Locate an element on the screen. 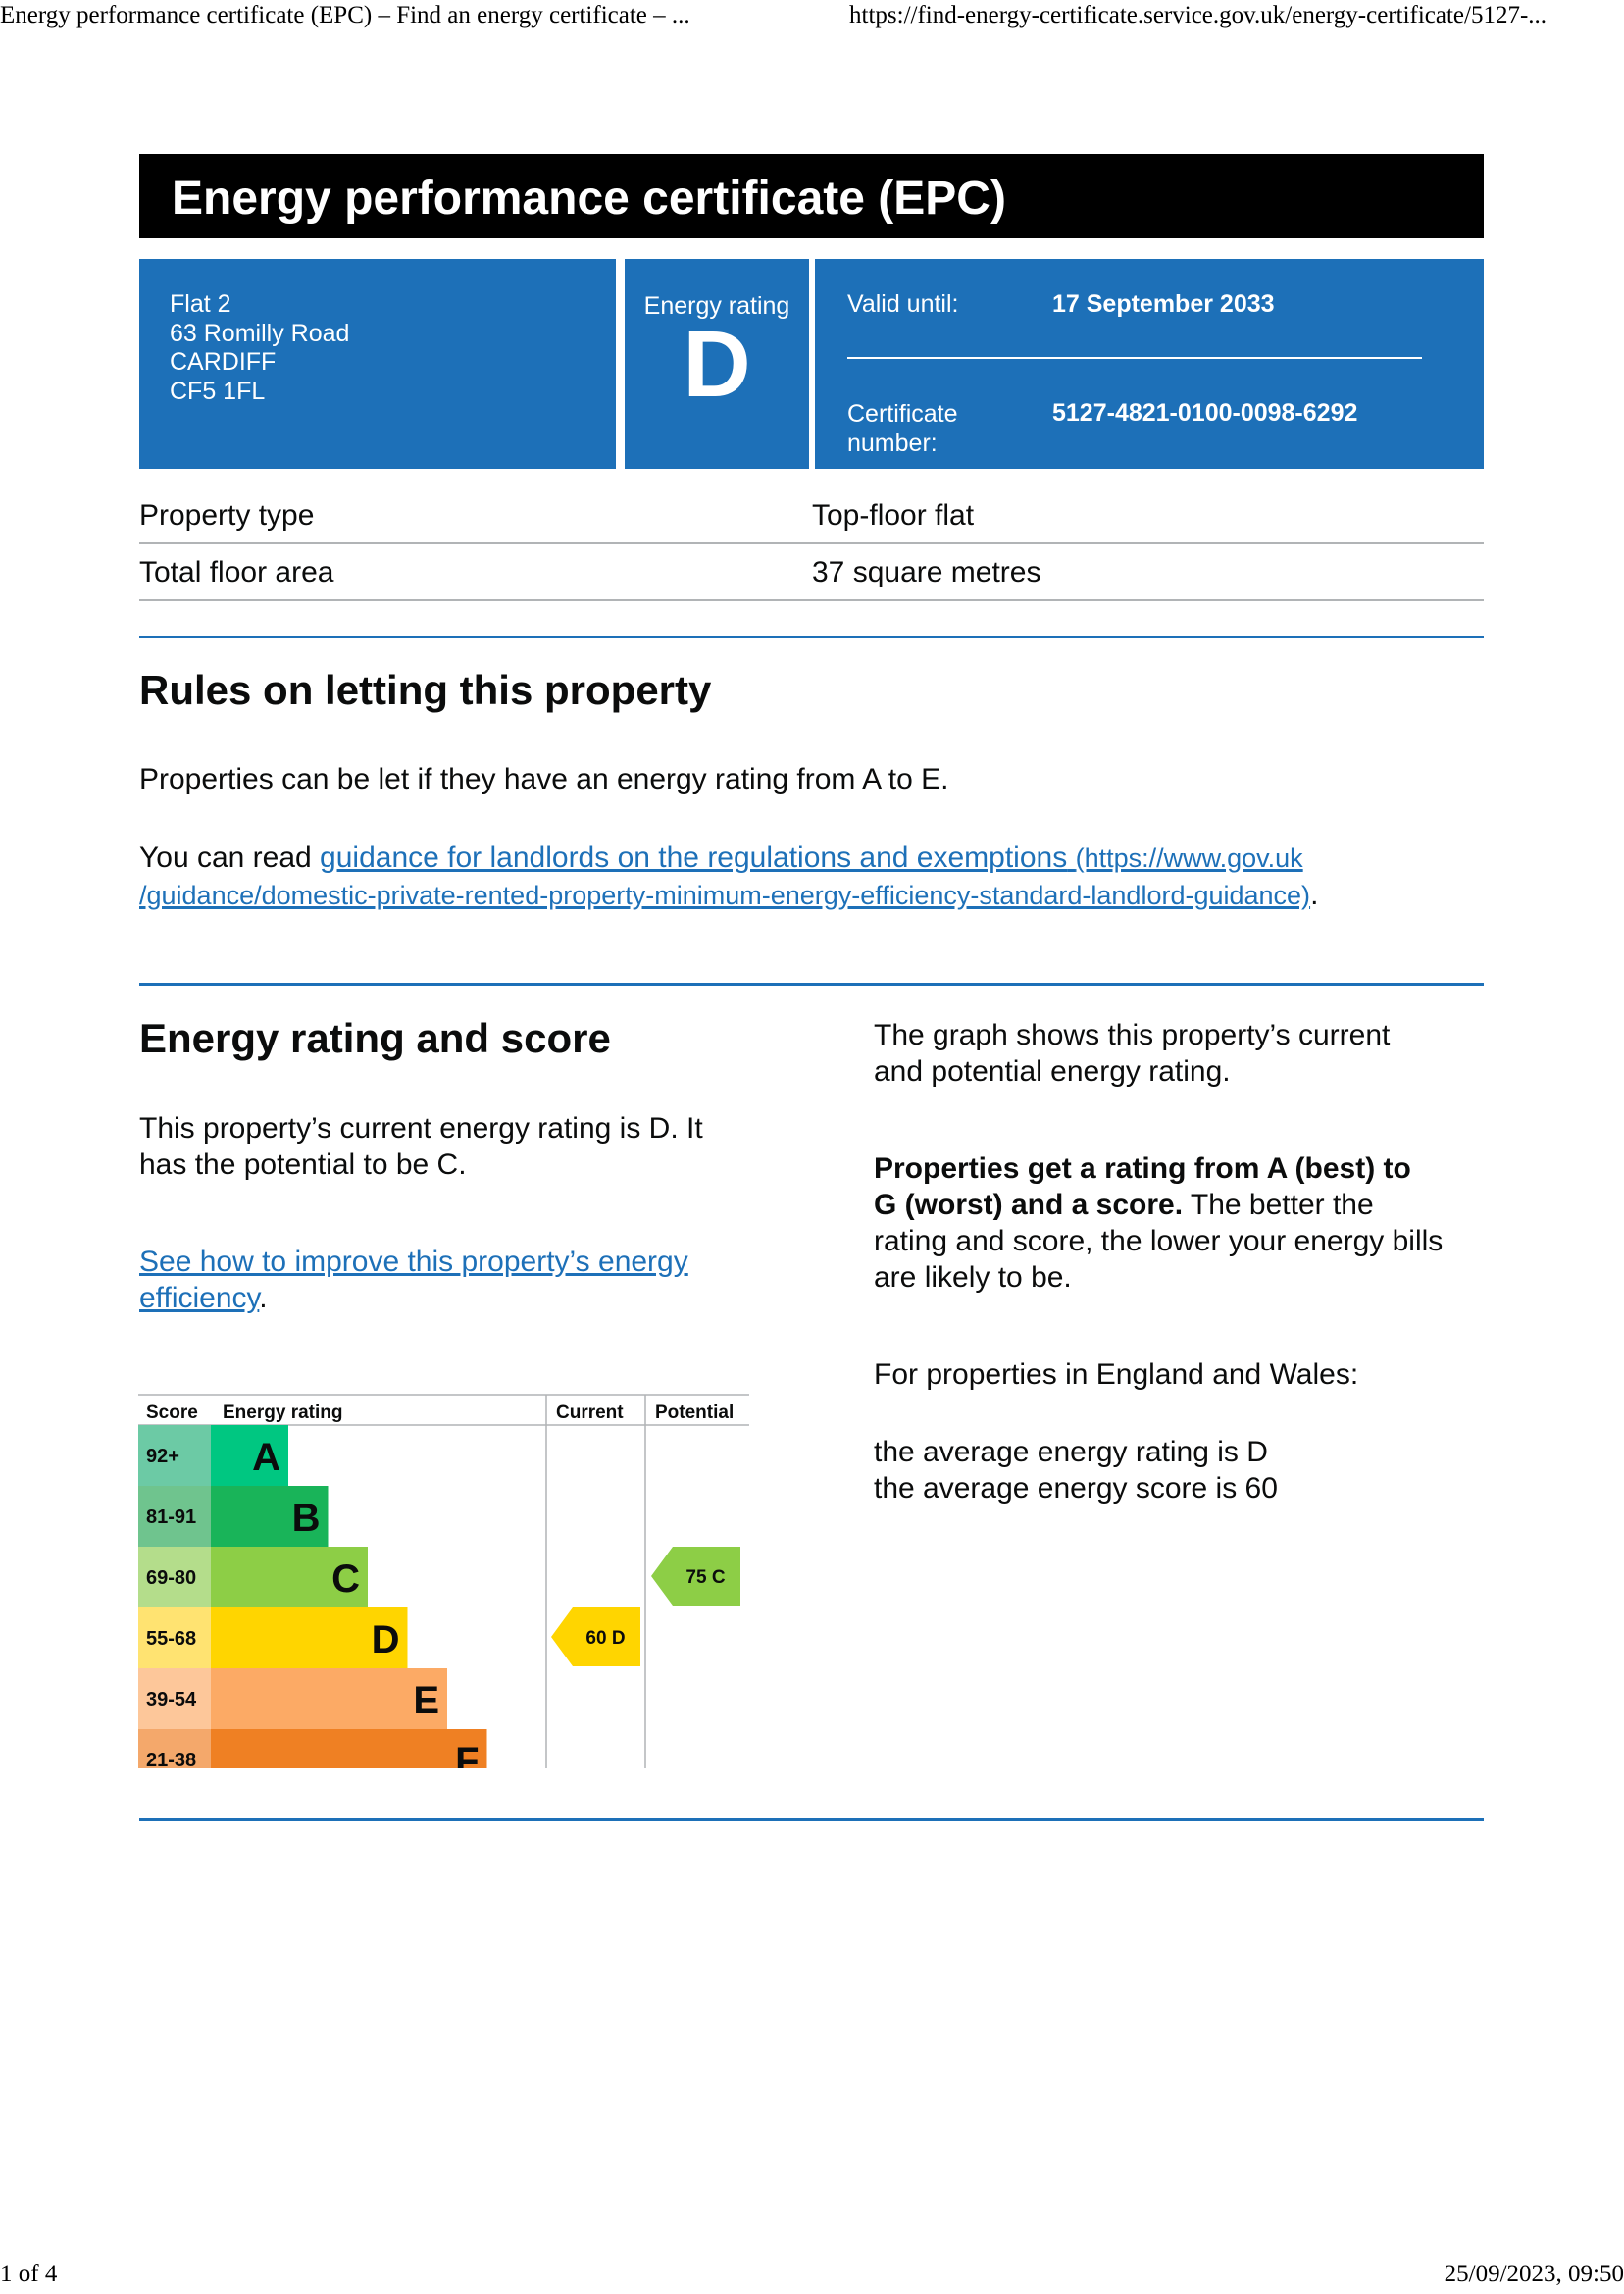 This screenshot has height=2294, width=1624. property-type-value: Top-floor flat is located at coordinates (893, 515).